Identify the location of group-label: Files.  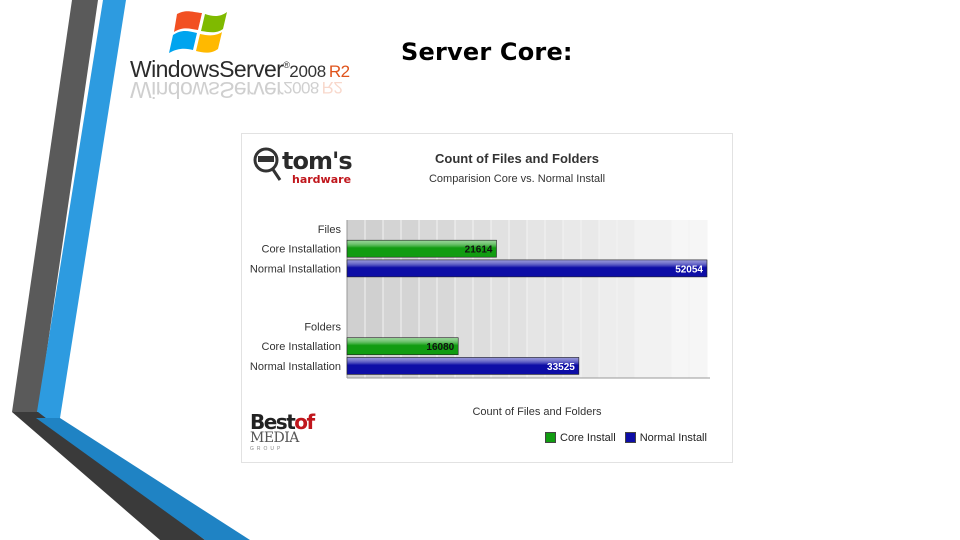
(330, 230).